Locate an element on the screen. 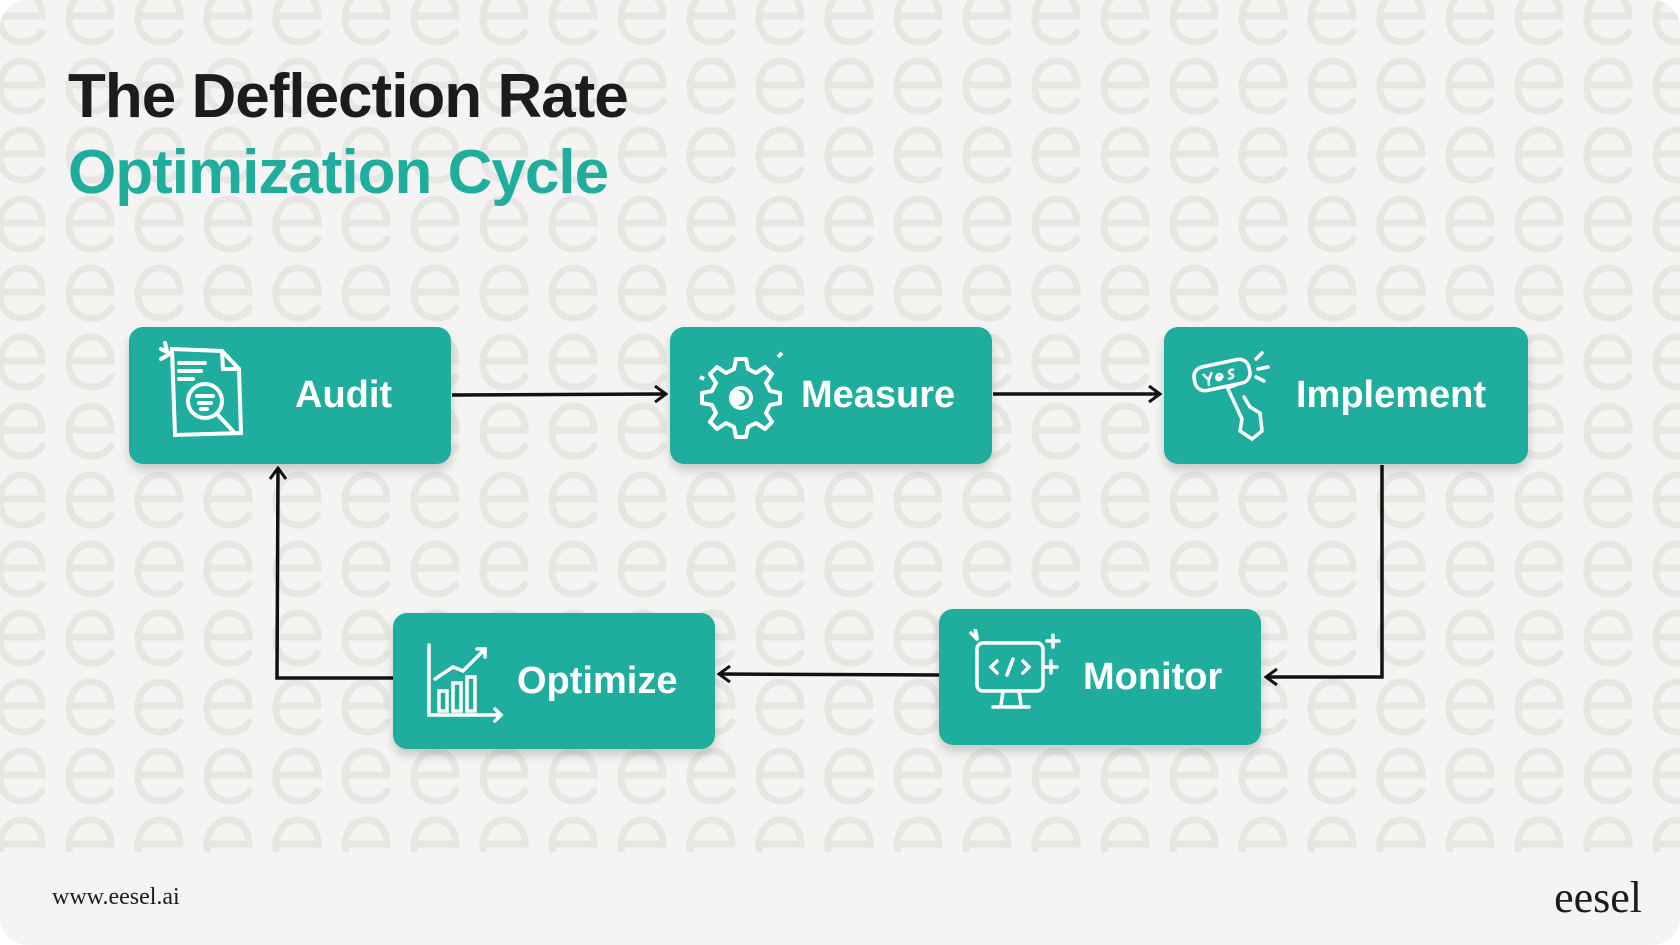  step-optimize: Optimize is located at coordinates (554, 681).